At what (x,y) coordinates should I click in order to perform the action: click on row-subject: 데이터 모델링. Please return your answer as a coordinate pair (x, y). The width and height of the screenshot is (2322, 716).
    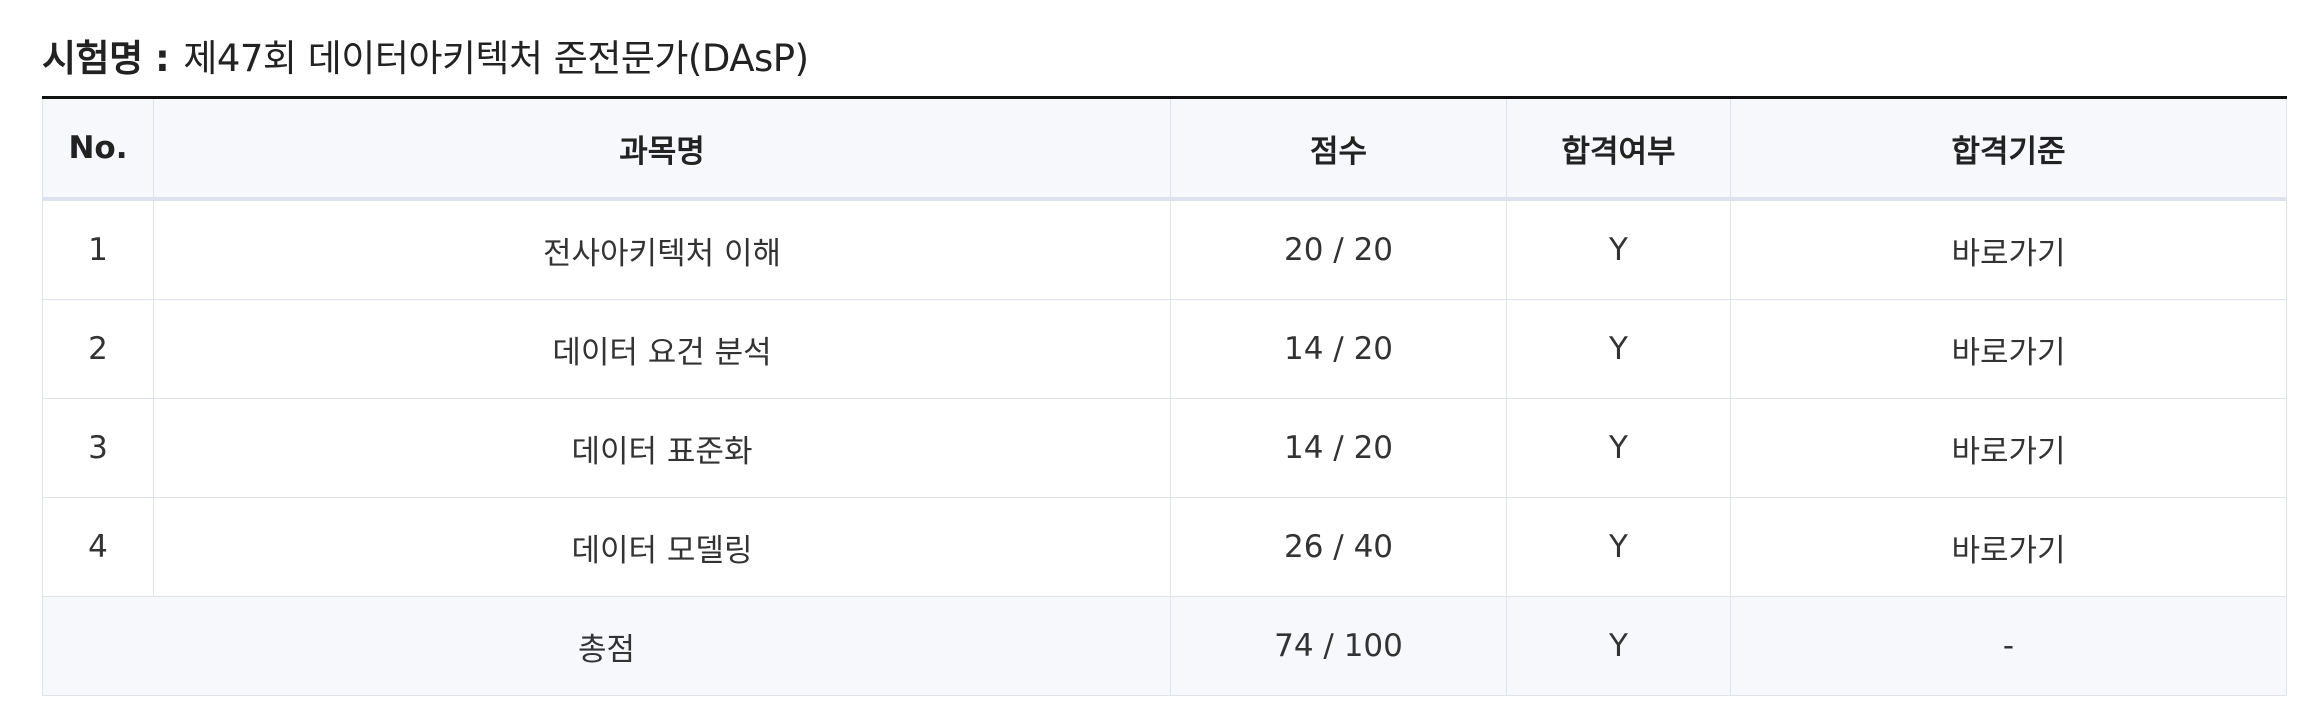
    Looking at the image, I should click on (662, 547).